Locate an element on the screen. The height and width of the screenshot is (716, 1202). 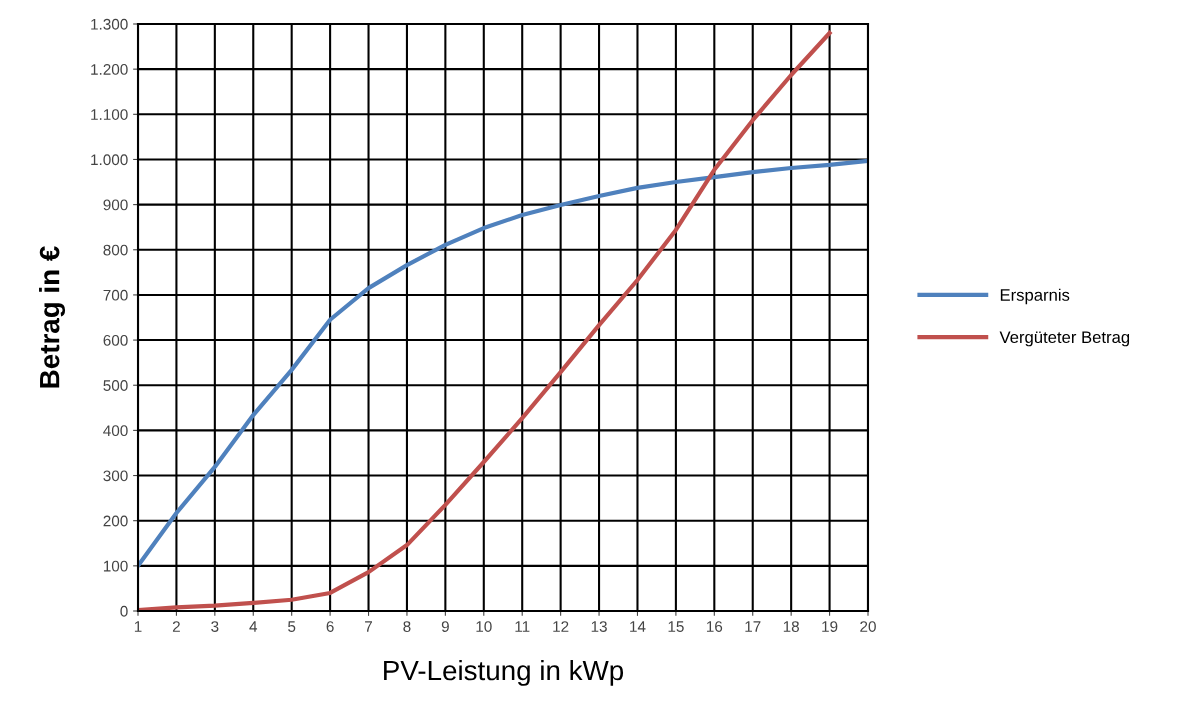
x-axis-title: PV-Leistung in kWp is located at coordinates (504, 672).